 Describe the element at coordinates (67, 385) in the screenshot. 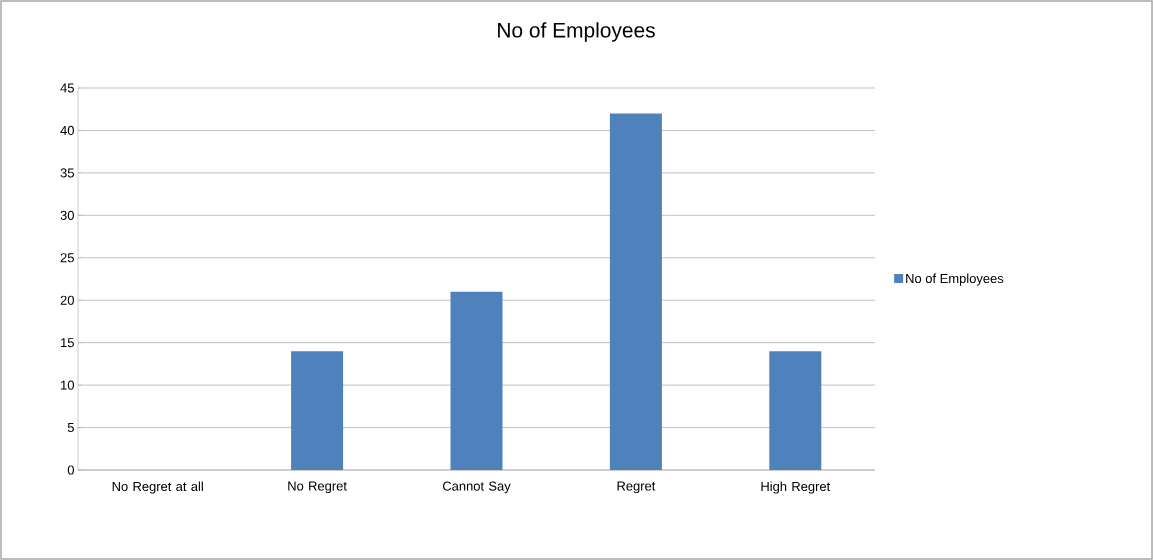

I see `y-tick-label: 10` at that location.